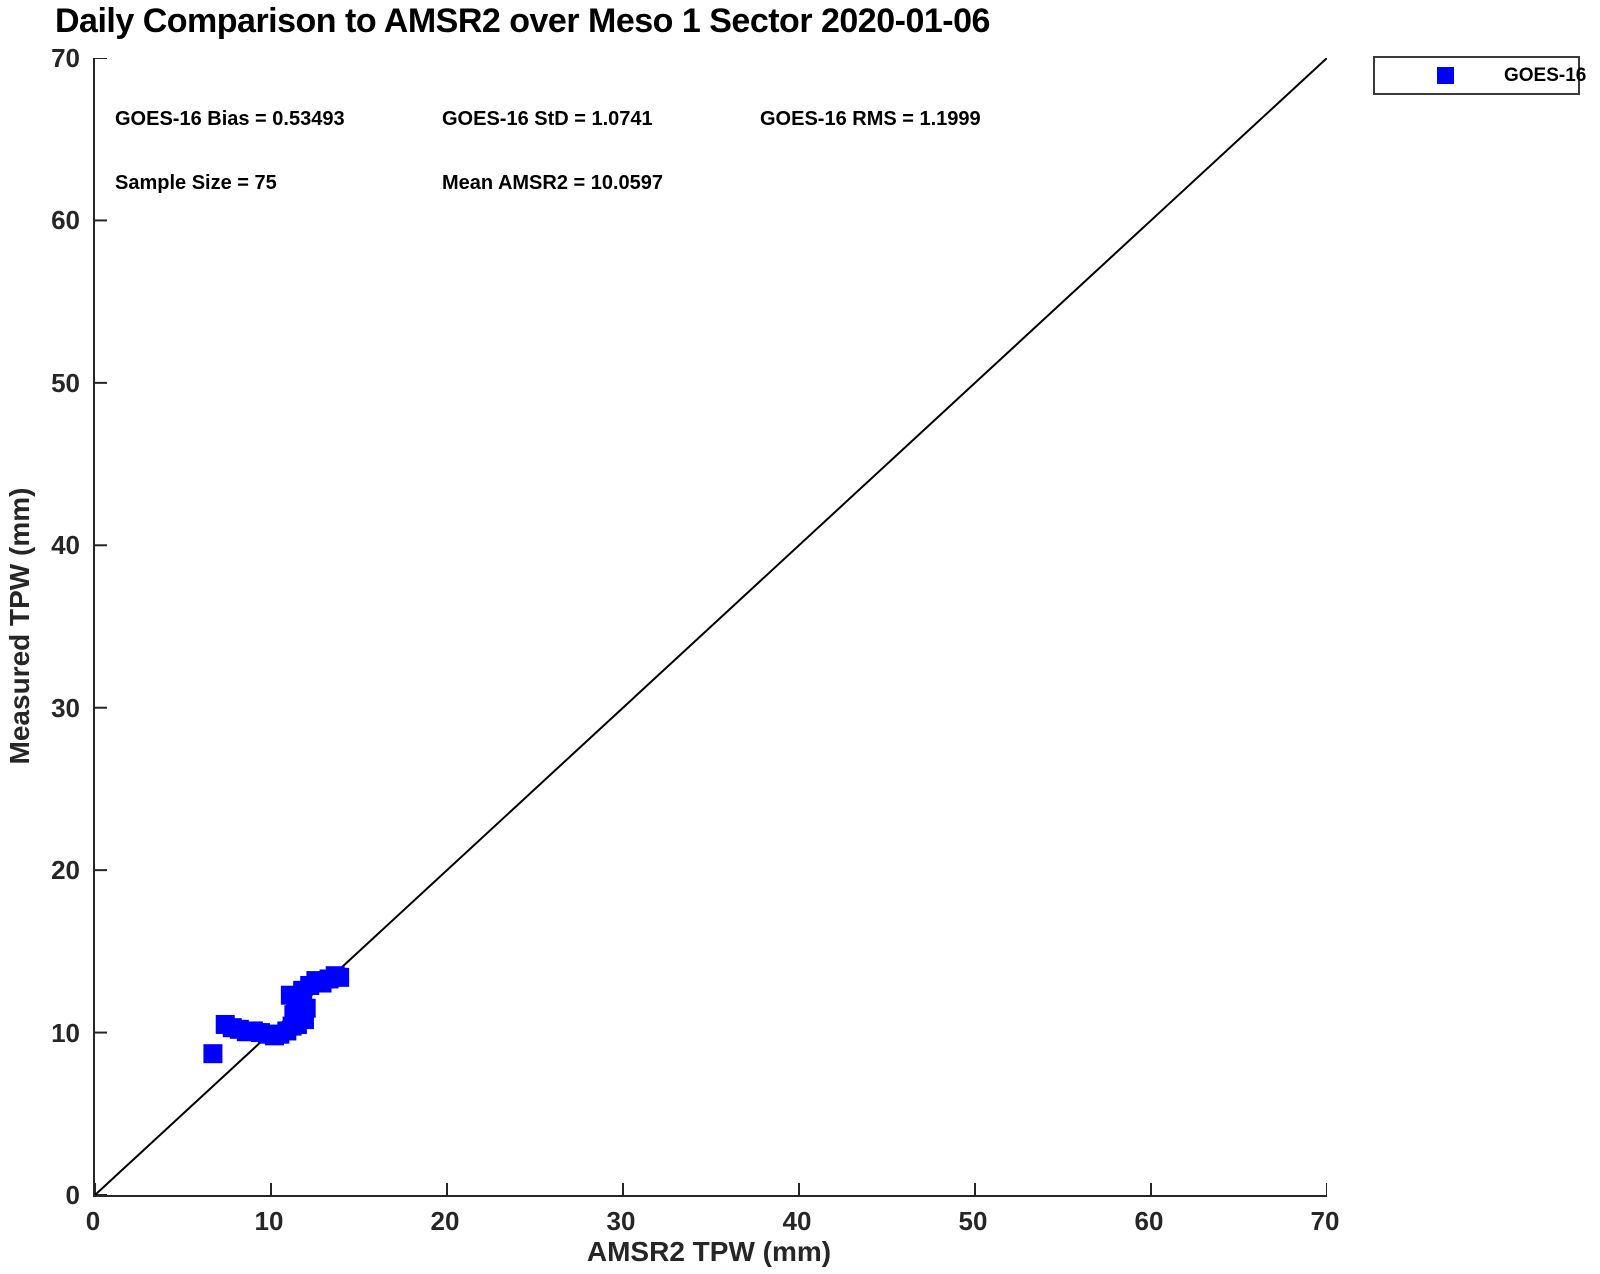 Image resolution: width=1600 pixels, height=1274 pixels. Describe the element at coordinates (870, 119) in the screenshot. I see `stat-rms: GOES-16 RMS = 1.1999` at that location.